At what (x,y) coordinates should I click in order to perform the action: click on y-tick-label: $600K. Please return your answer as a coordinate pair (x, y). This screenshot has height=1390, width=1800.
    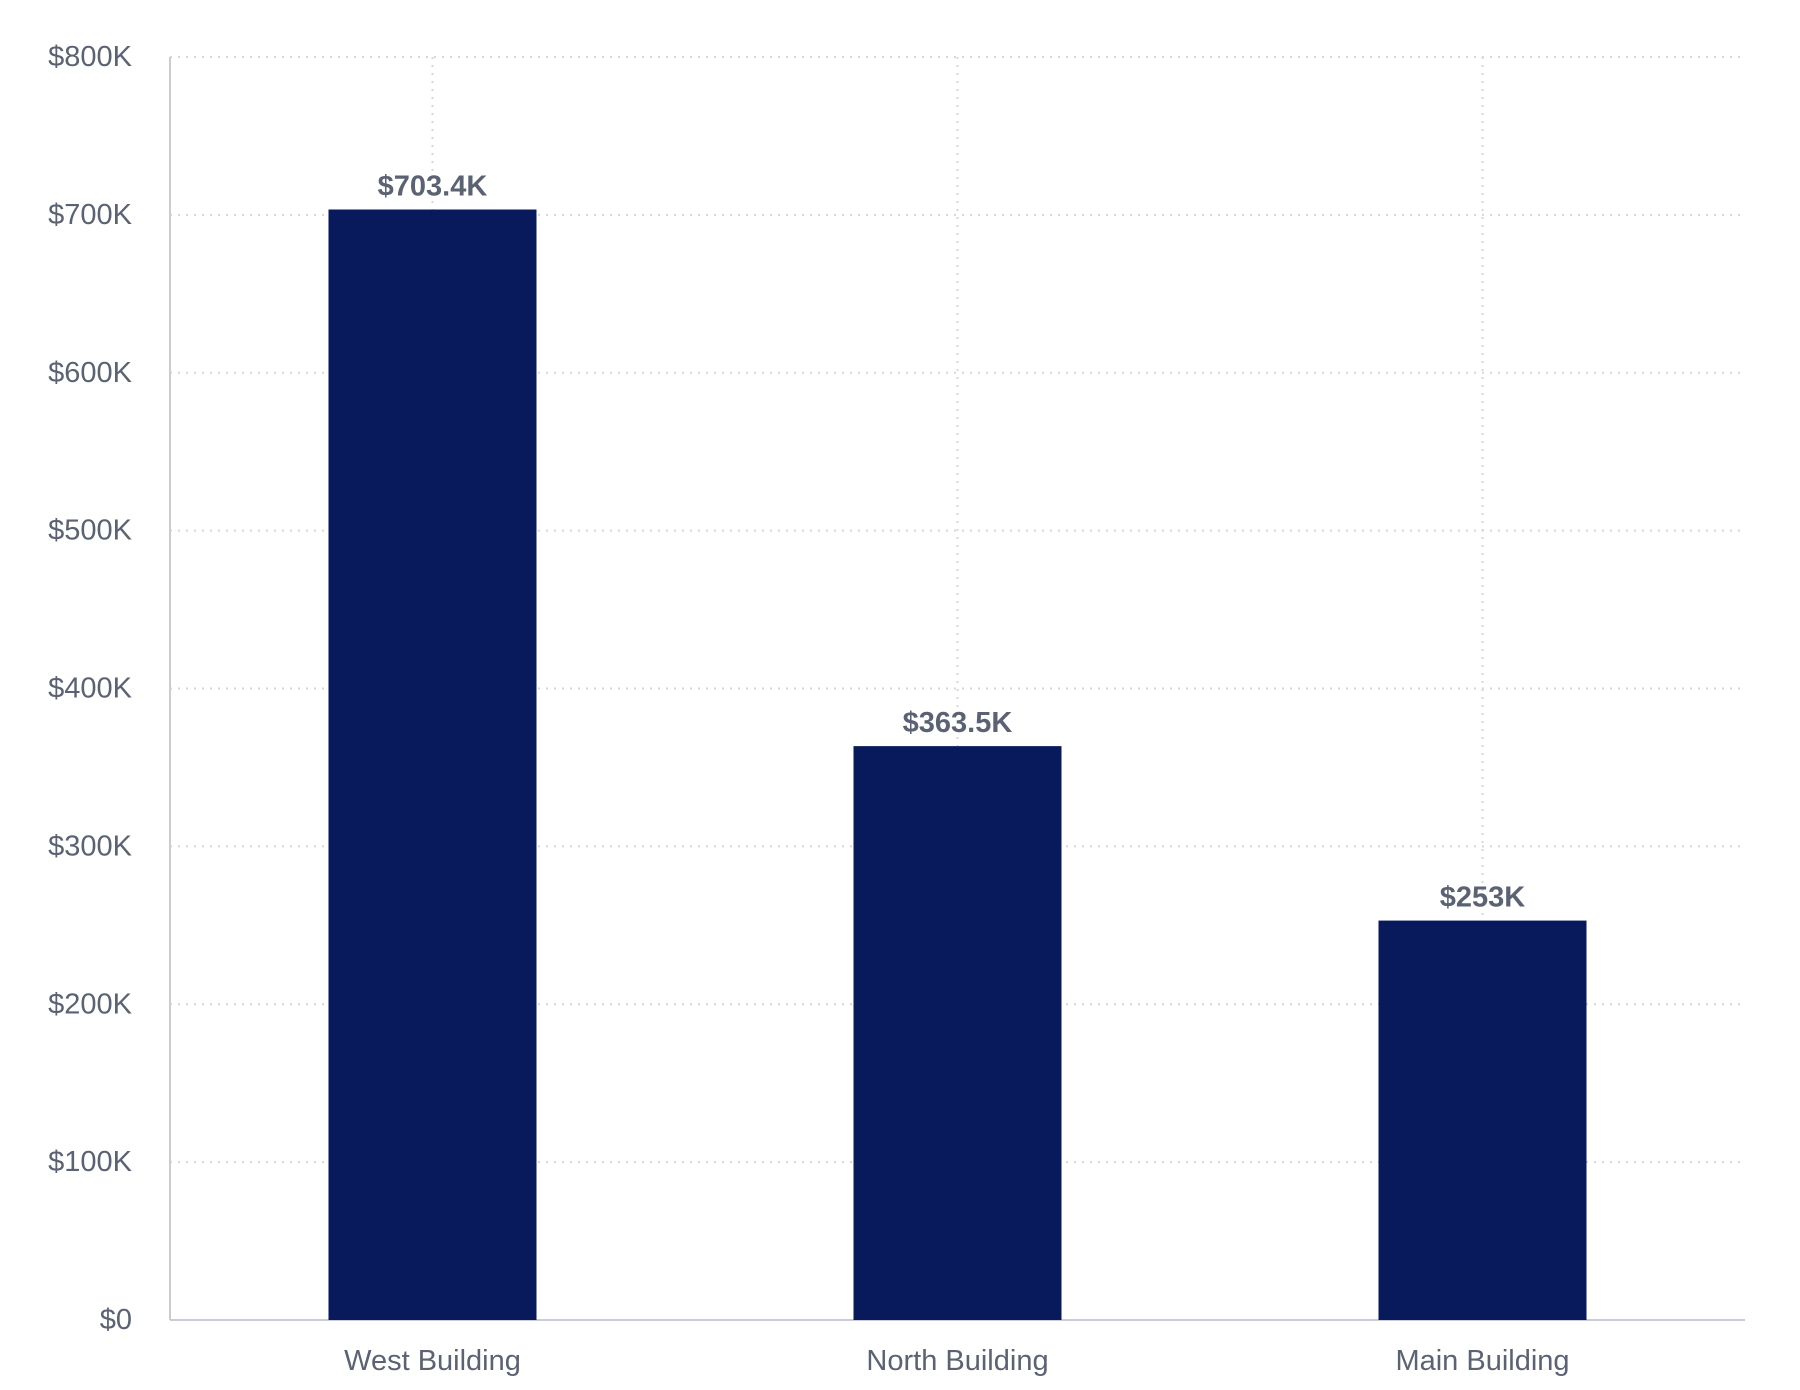
    Looking at the image, I should click on (90, 373).